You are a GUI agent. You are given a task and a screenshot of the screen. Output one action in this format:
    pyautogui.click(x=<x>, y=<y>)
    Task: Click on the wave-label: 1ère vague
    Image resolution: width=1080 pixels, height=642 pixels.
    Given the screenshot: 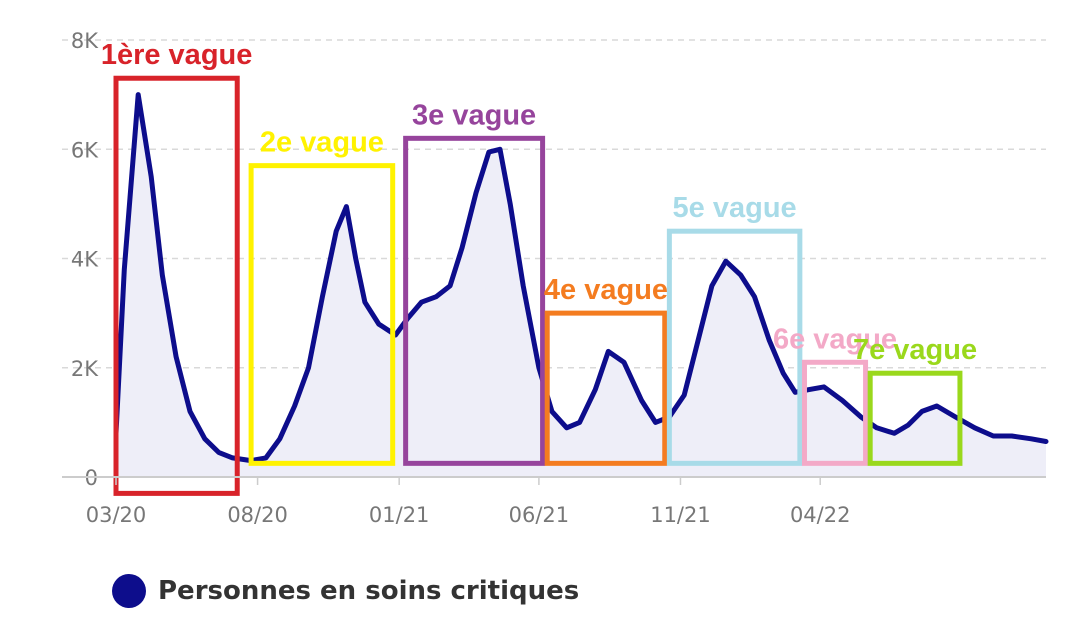 What is the action you would take?
    pyautogui.click(x=177, y=55)
    